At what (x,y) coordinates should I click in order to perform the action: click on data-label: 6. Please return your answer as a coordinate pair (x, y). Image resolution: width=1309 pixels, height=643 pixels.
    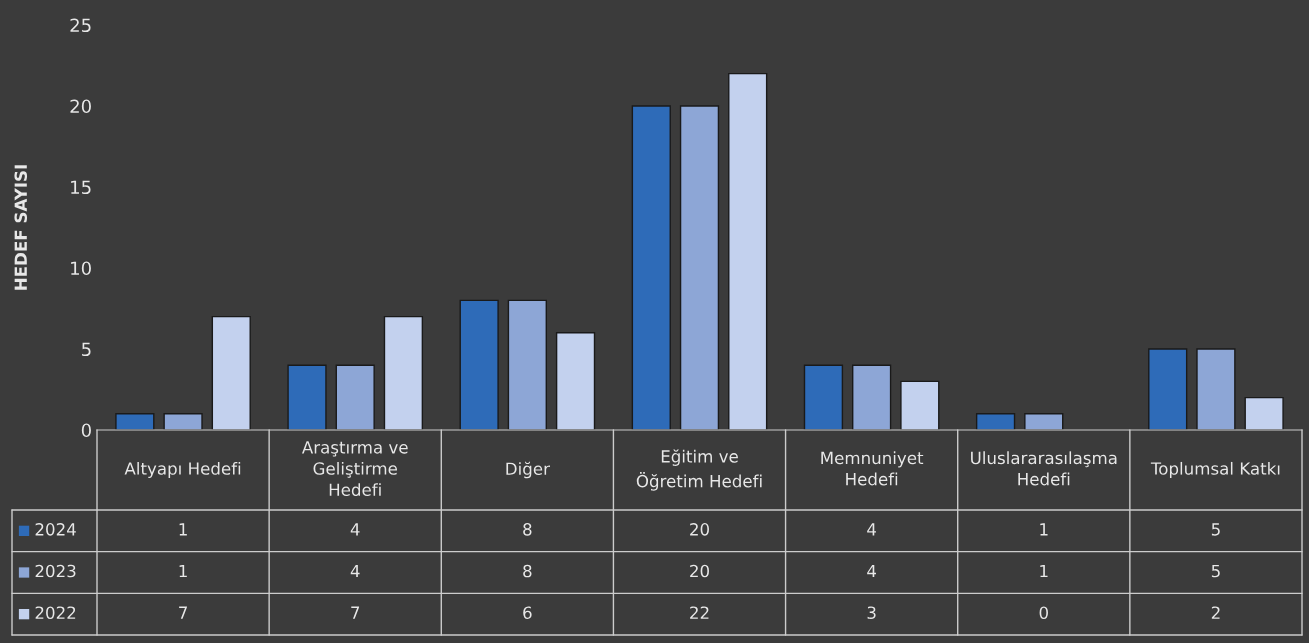
    Looking at the image, I should click on (527, 612).